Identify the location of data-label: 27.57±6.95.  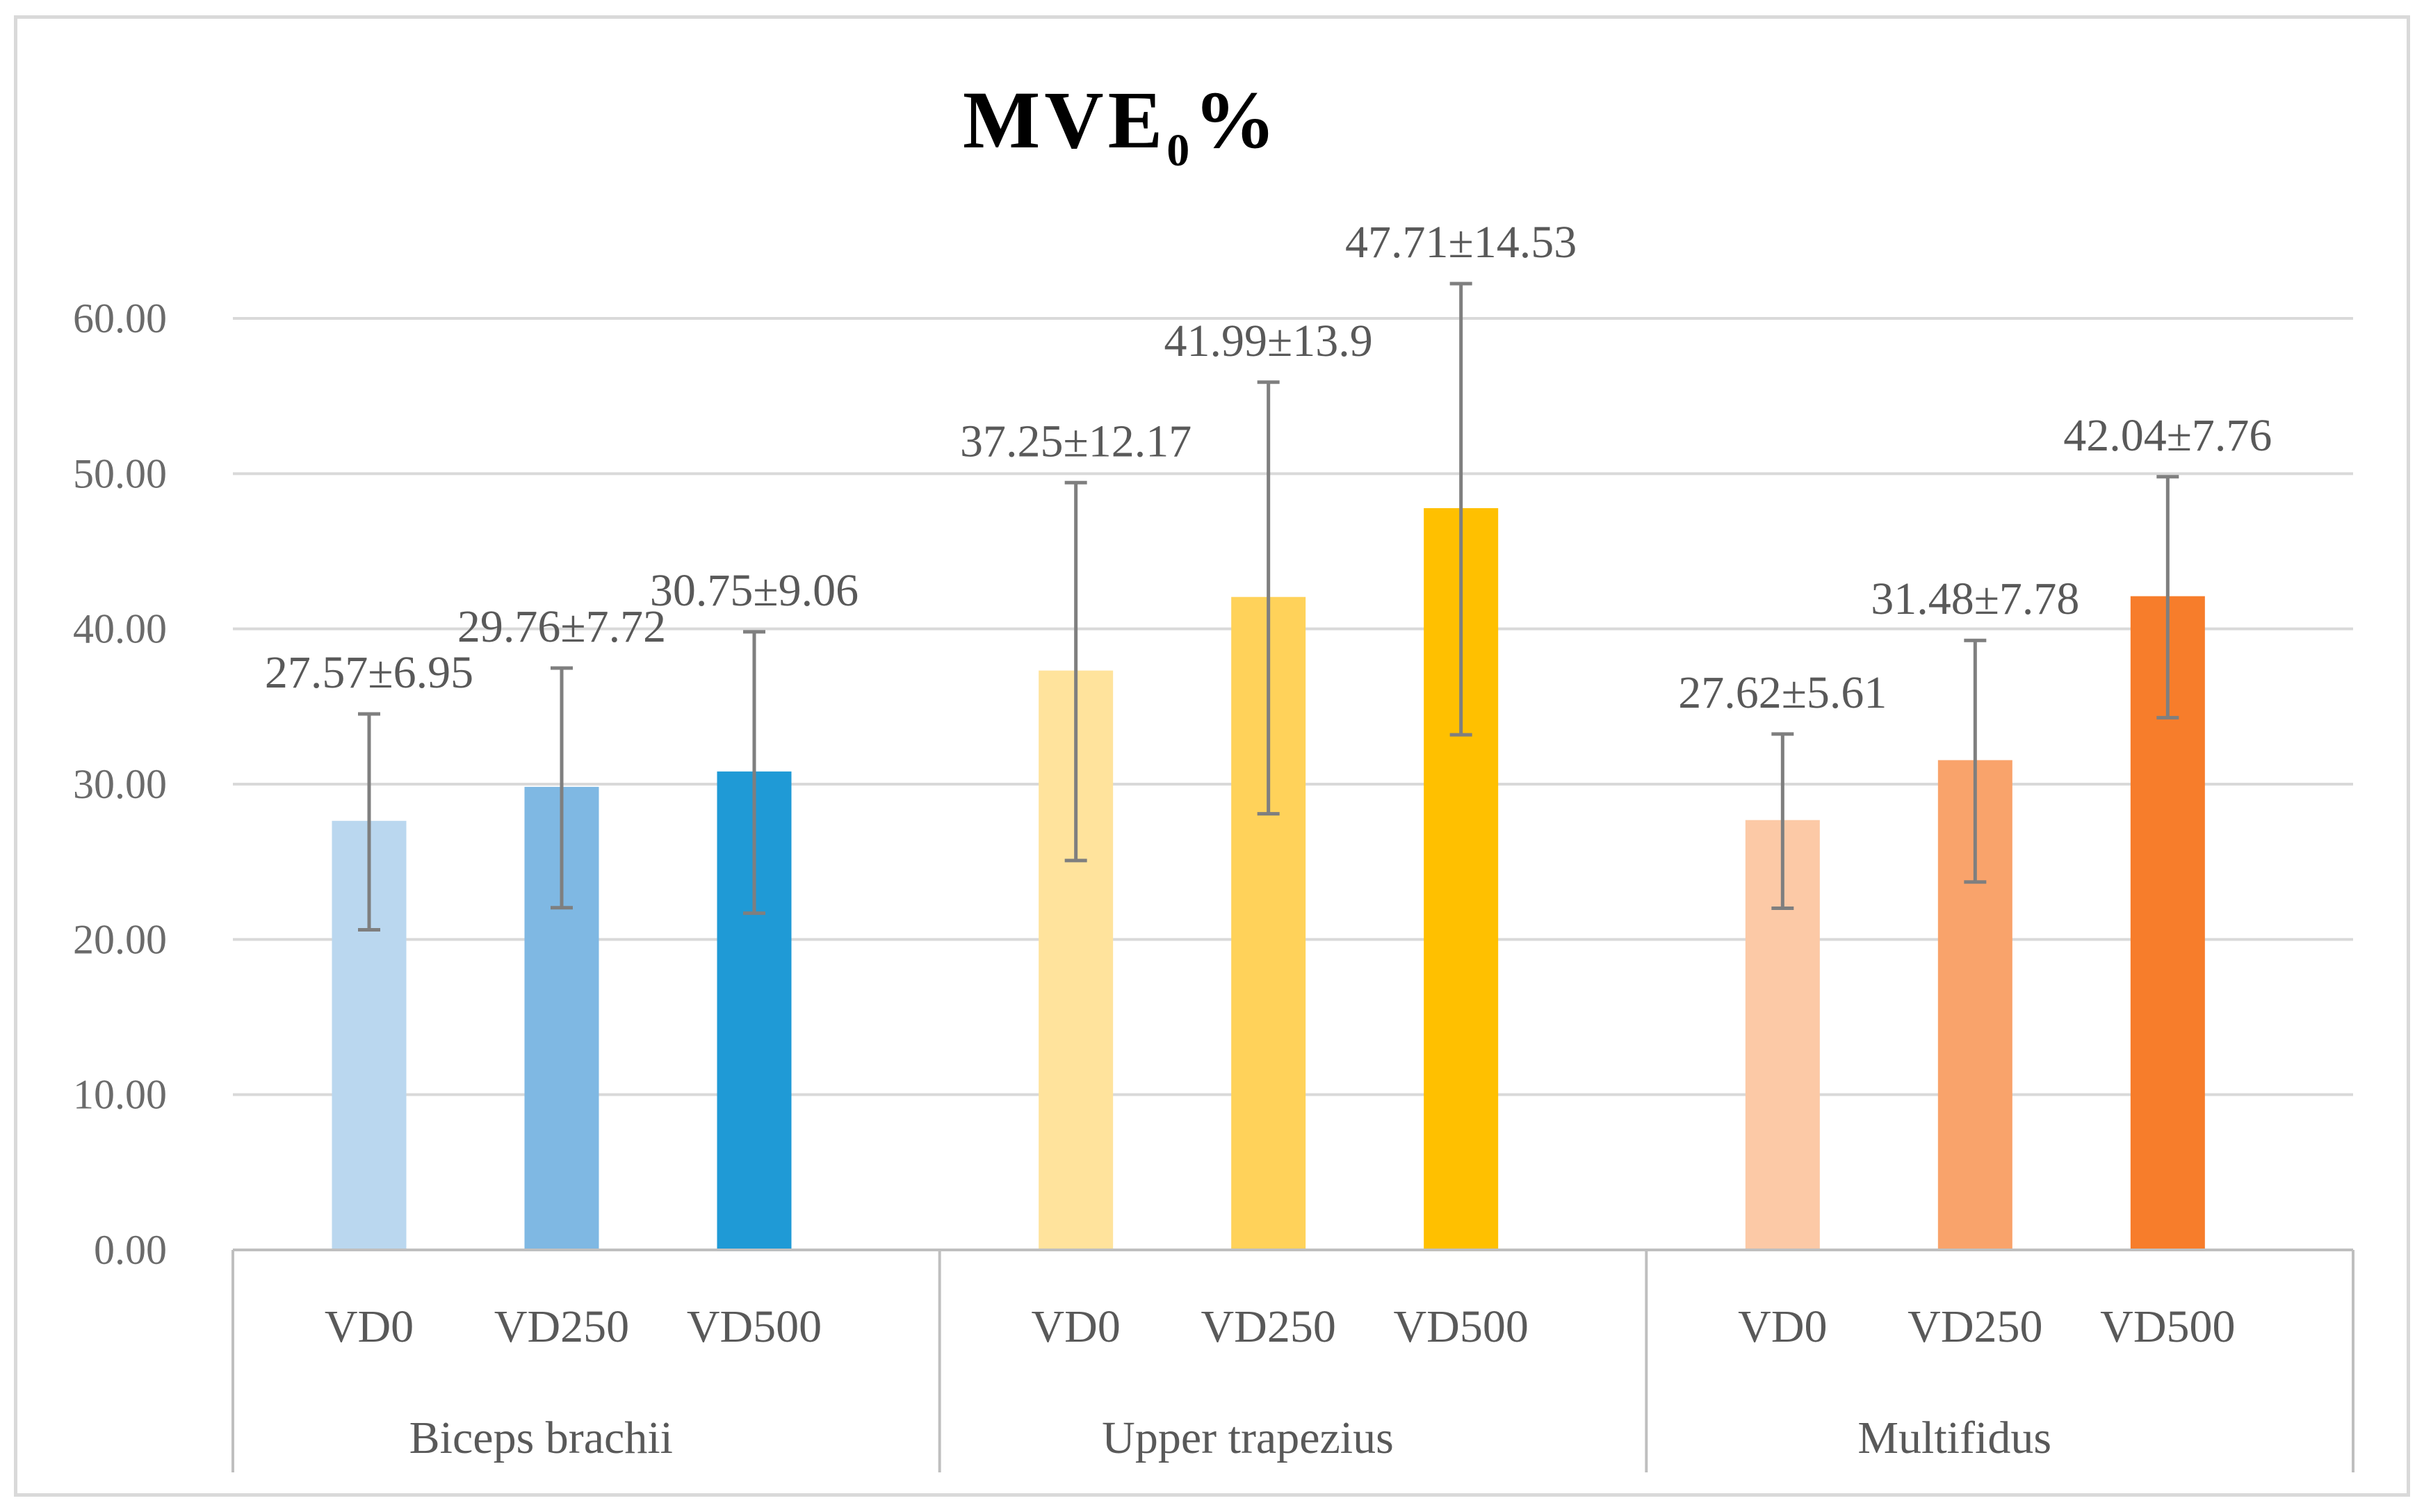
(369, 672).